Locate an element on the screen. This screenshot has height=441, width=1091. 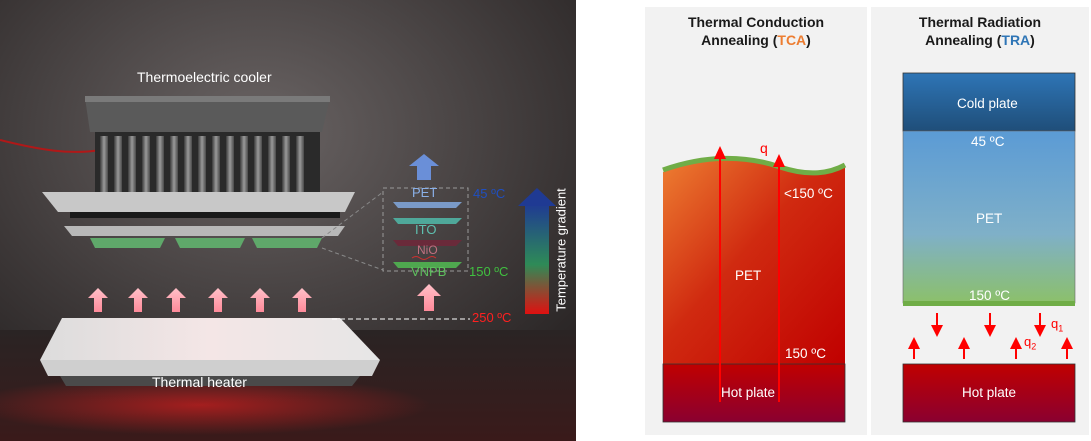
pet-layer-plate is located at coordinates (427, 205).